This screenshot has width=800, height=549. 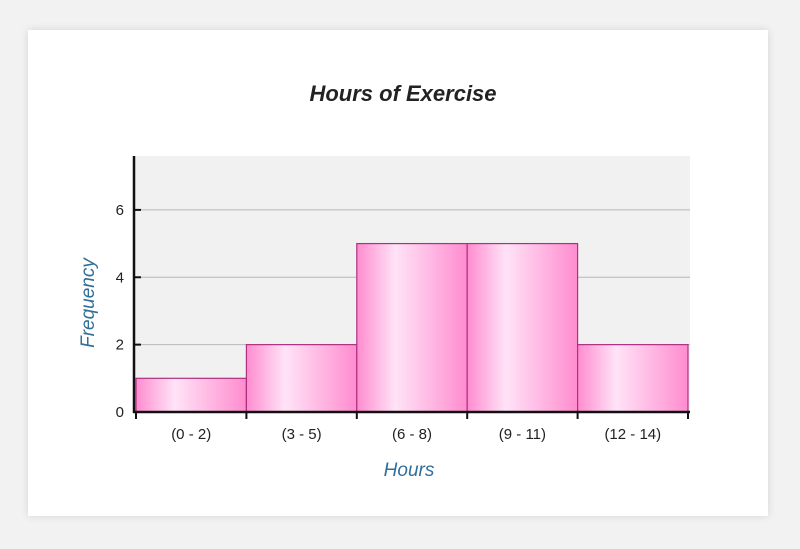 What do you see at coordinates (402, 93) in the screenshot?
I see `chart-title: Hours of Exercise` at bounding box center [402, 93].